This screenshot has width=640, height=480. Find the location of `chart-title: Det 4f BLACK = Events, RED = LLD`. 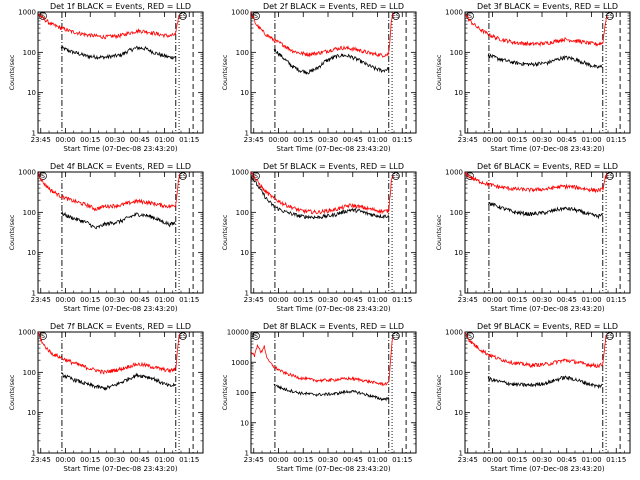

chart-title: Det 4f BLACK = Events, RED = LLD is located at coordinates (120, 166).